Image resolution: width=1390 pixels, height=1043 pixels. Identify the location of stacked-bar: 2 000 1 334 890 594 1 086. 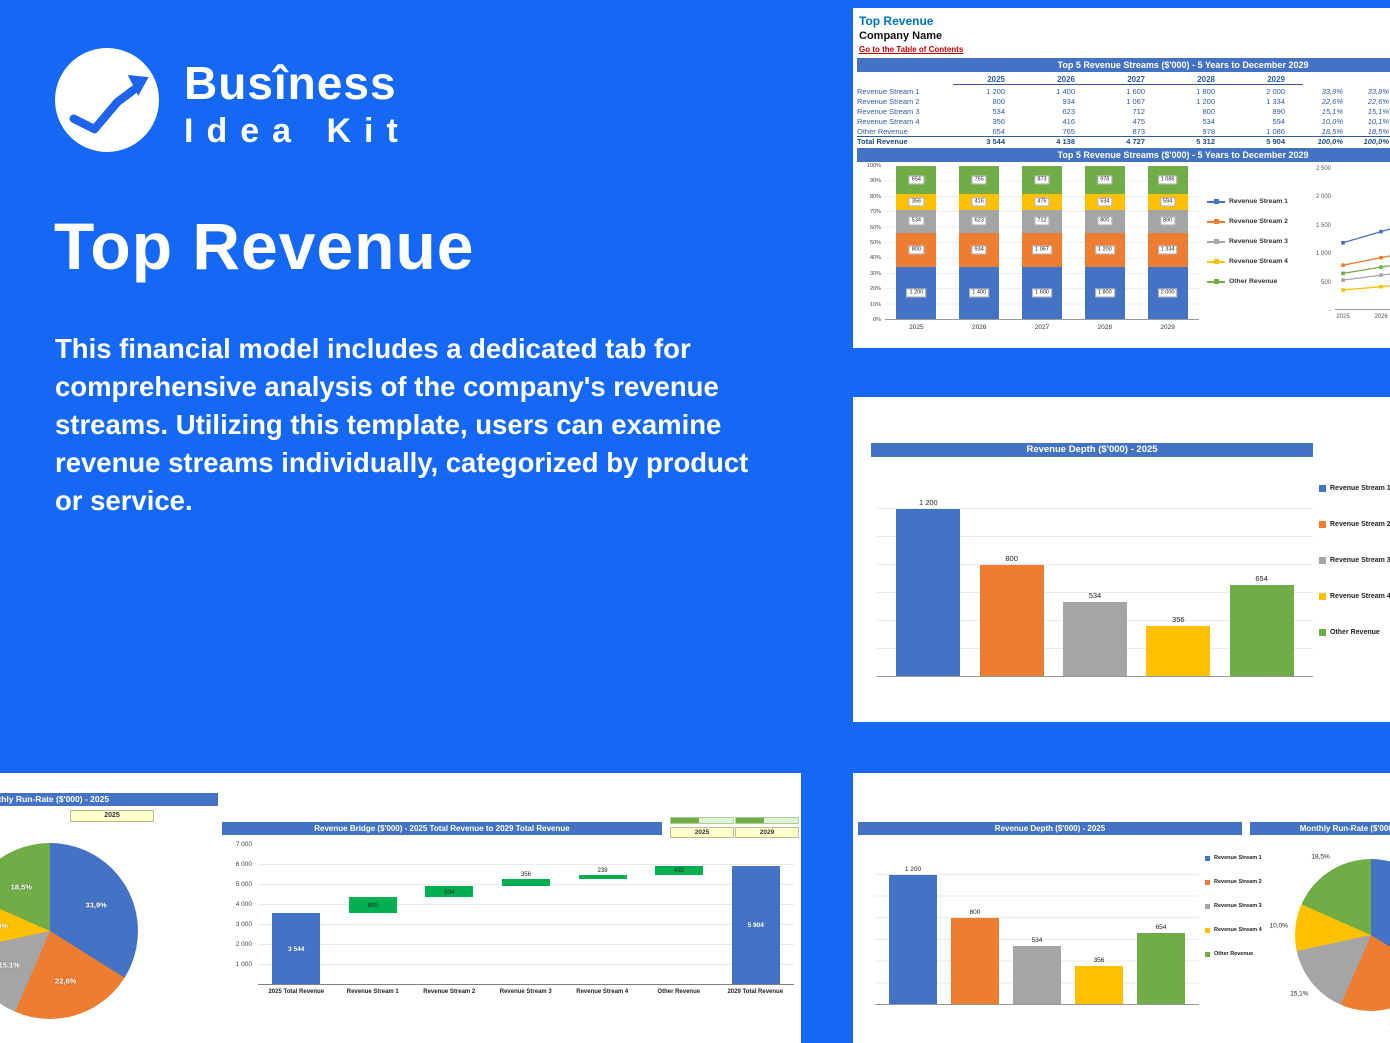
(1167, 242).